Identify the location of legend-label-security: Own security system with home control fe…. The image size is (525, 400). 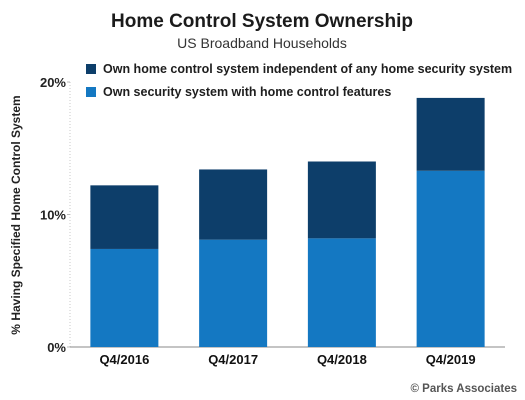
(247, 92).